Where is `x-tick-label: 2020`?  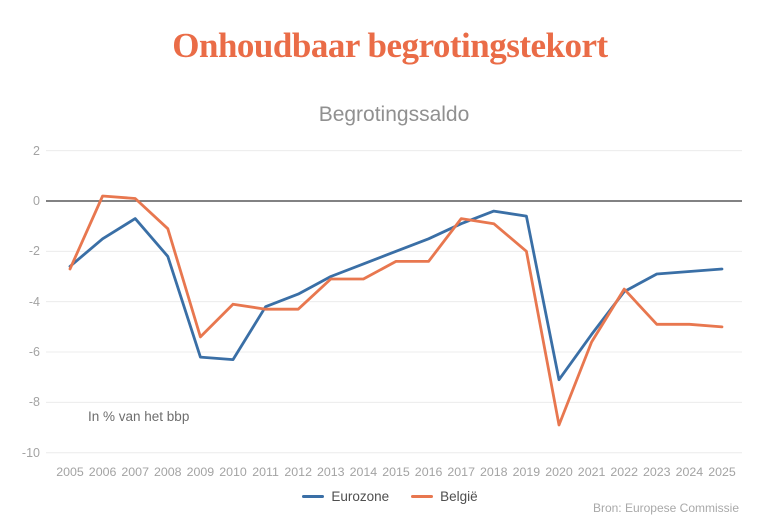
x-tick-label: 2020 is located at coordinates (559, 472).